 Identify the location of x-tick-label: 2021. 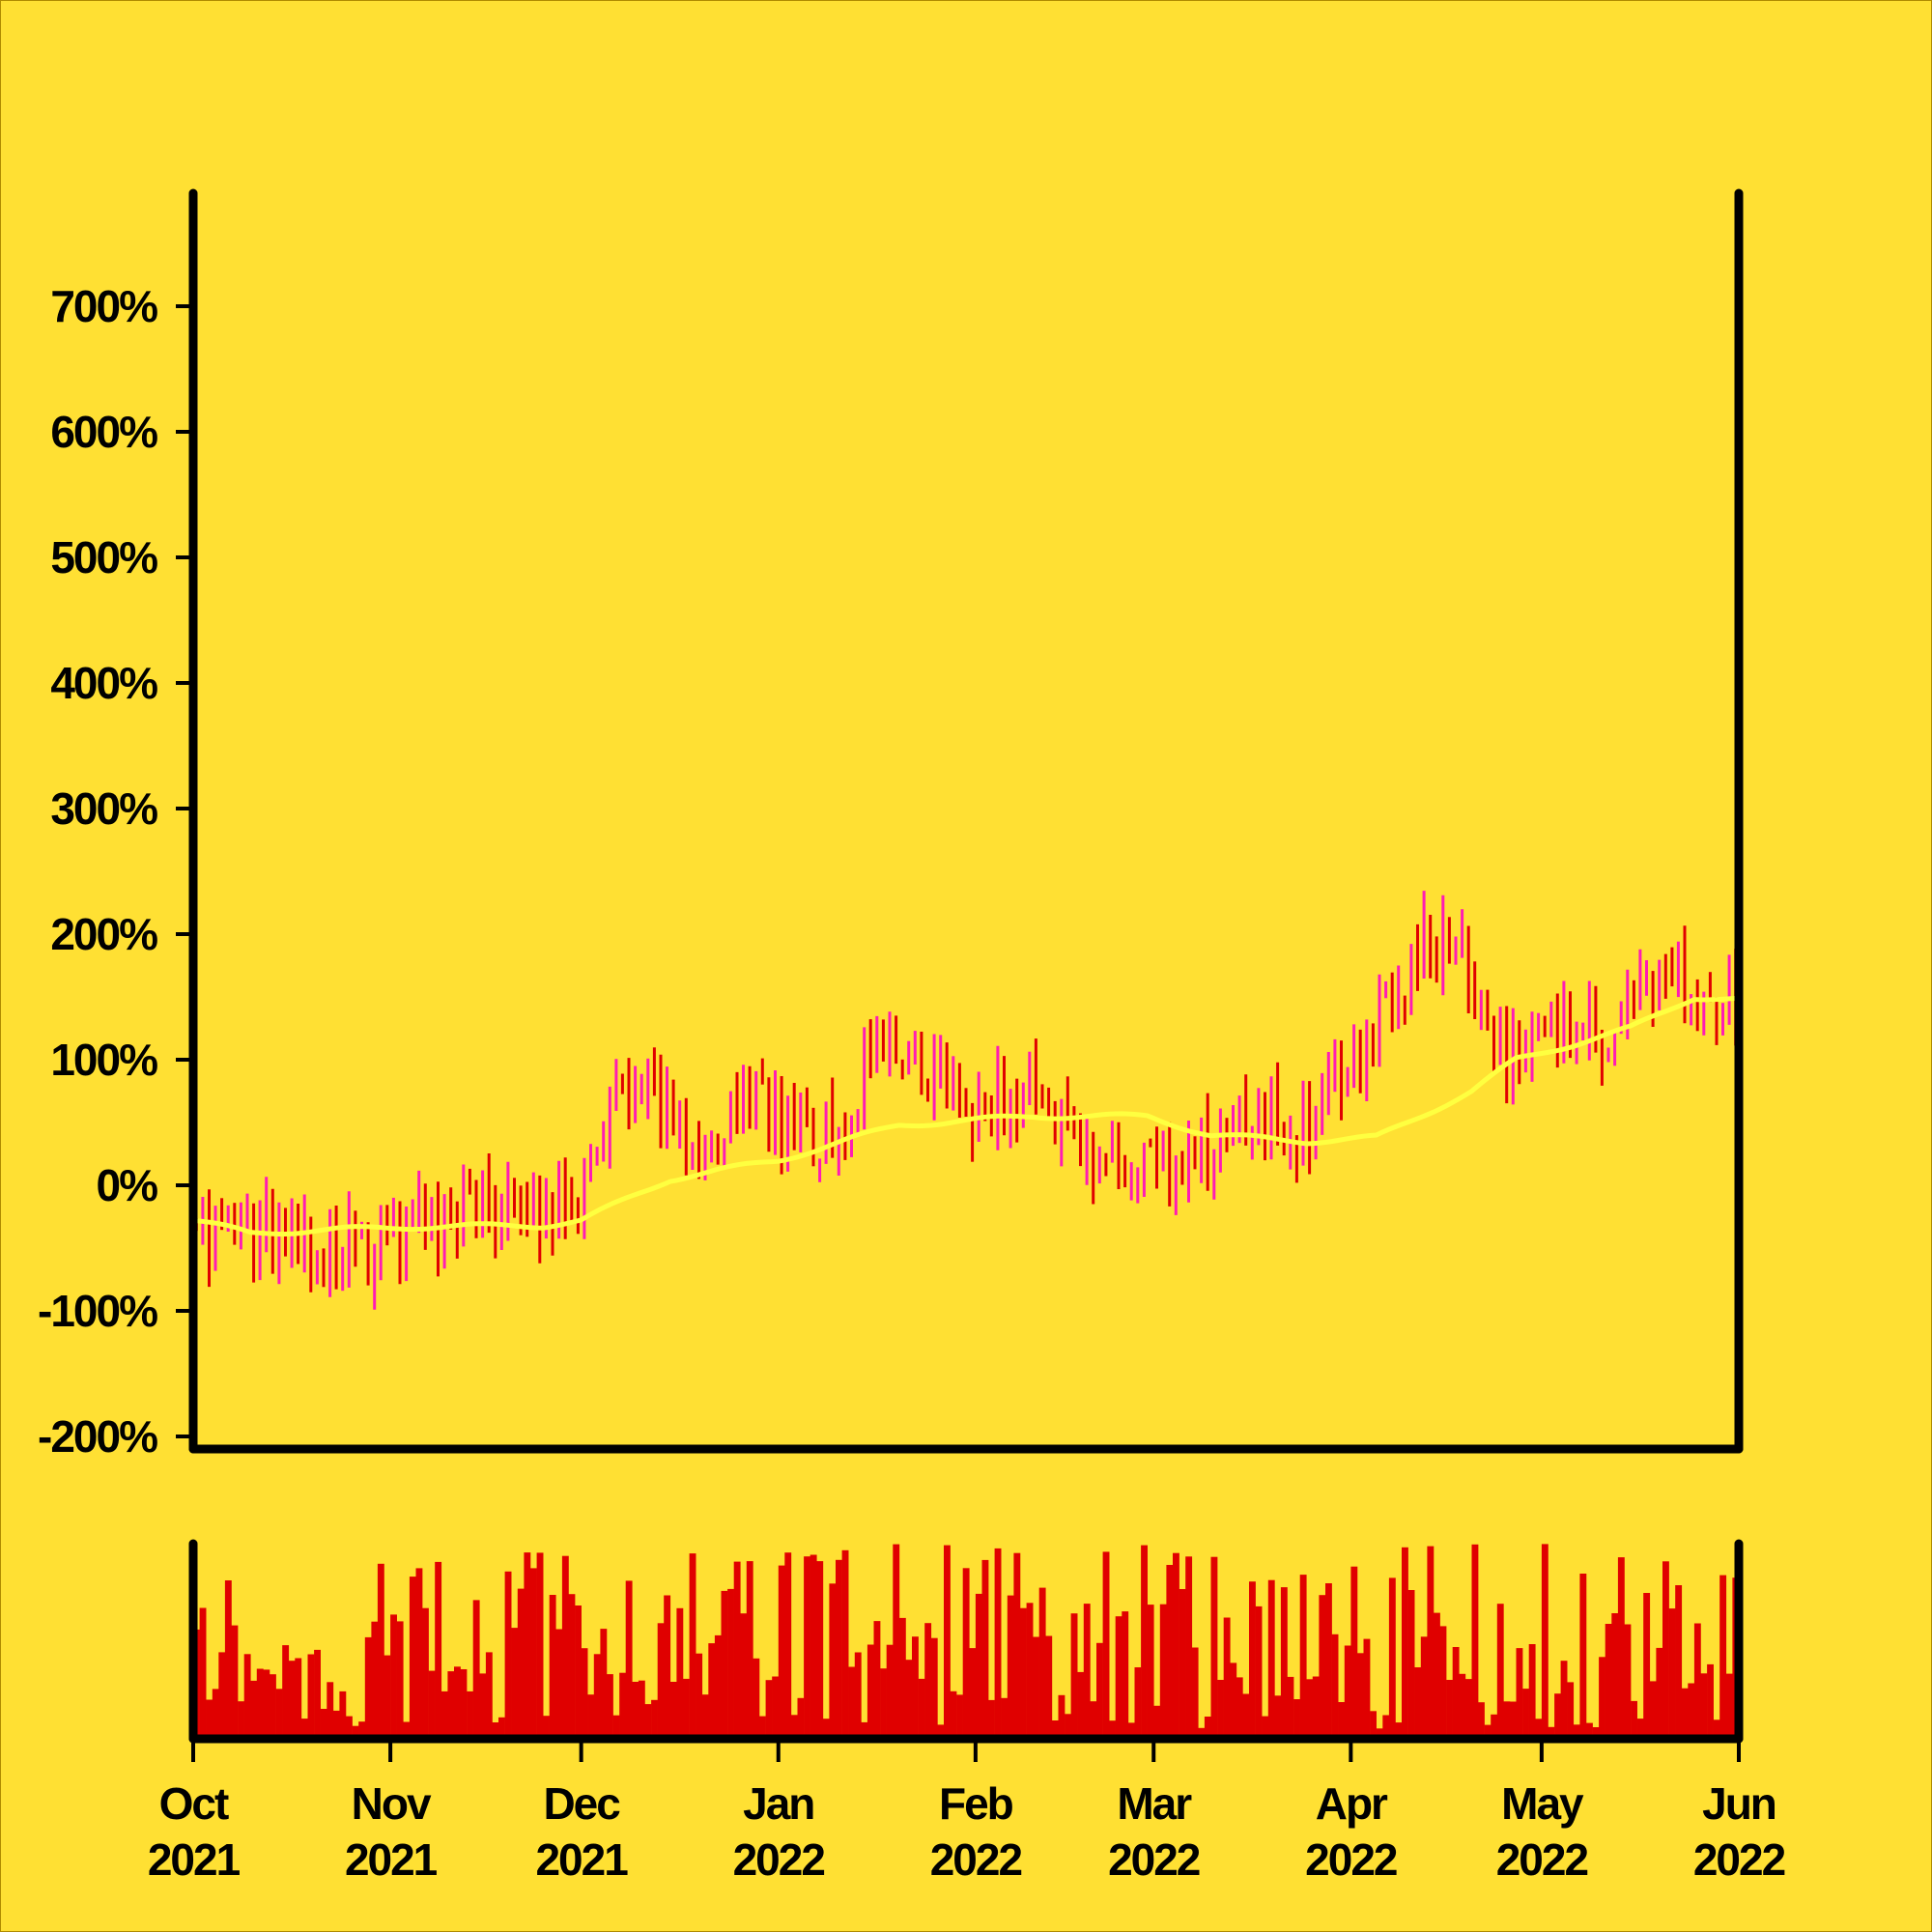
(194, 1859).